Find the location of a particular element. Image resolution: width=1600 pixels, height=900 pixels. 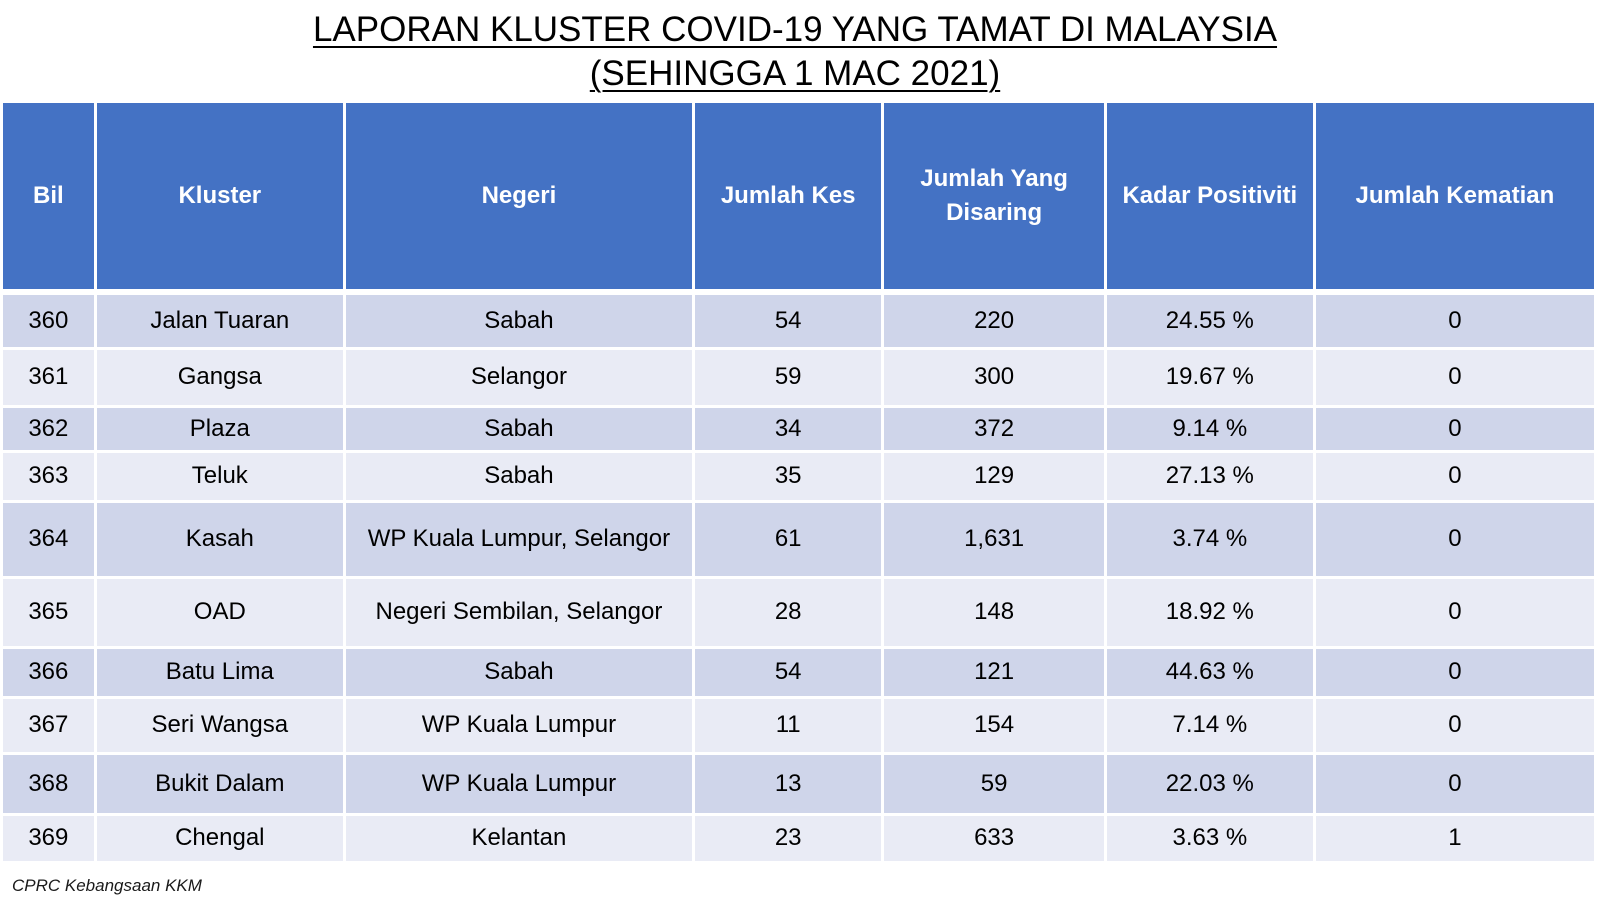

cell-jumlah-disaring: 129 is located at coordinates (994, 476).